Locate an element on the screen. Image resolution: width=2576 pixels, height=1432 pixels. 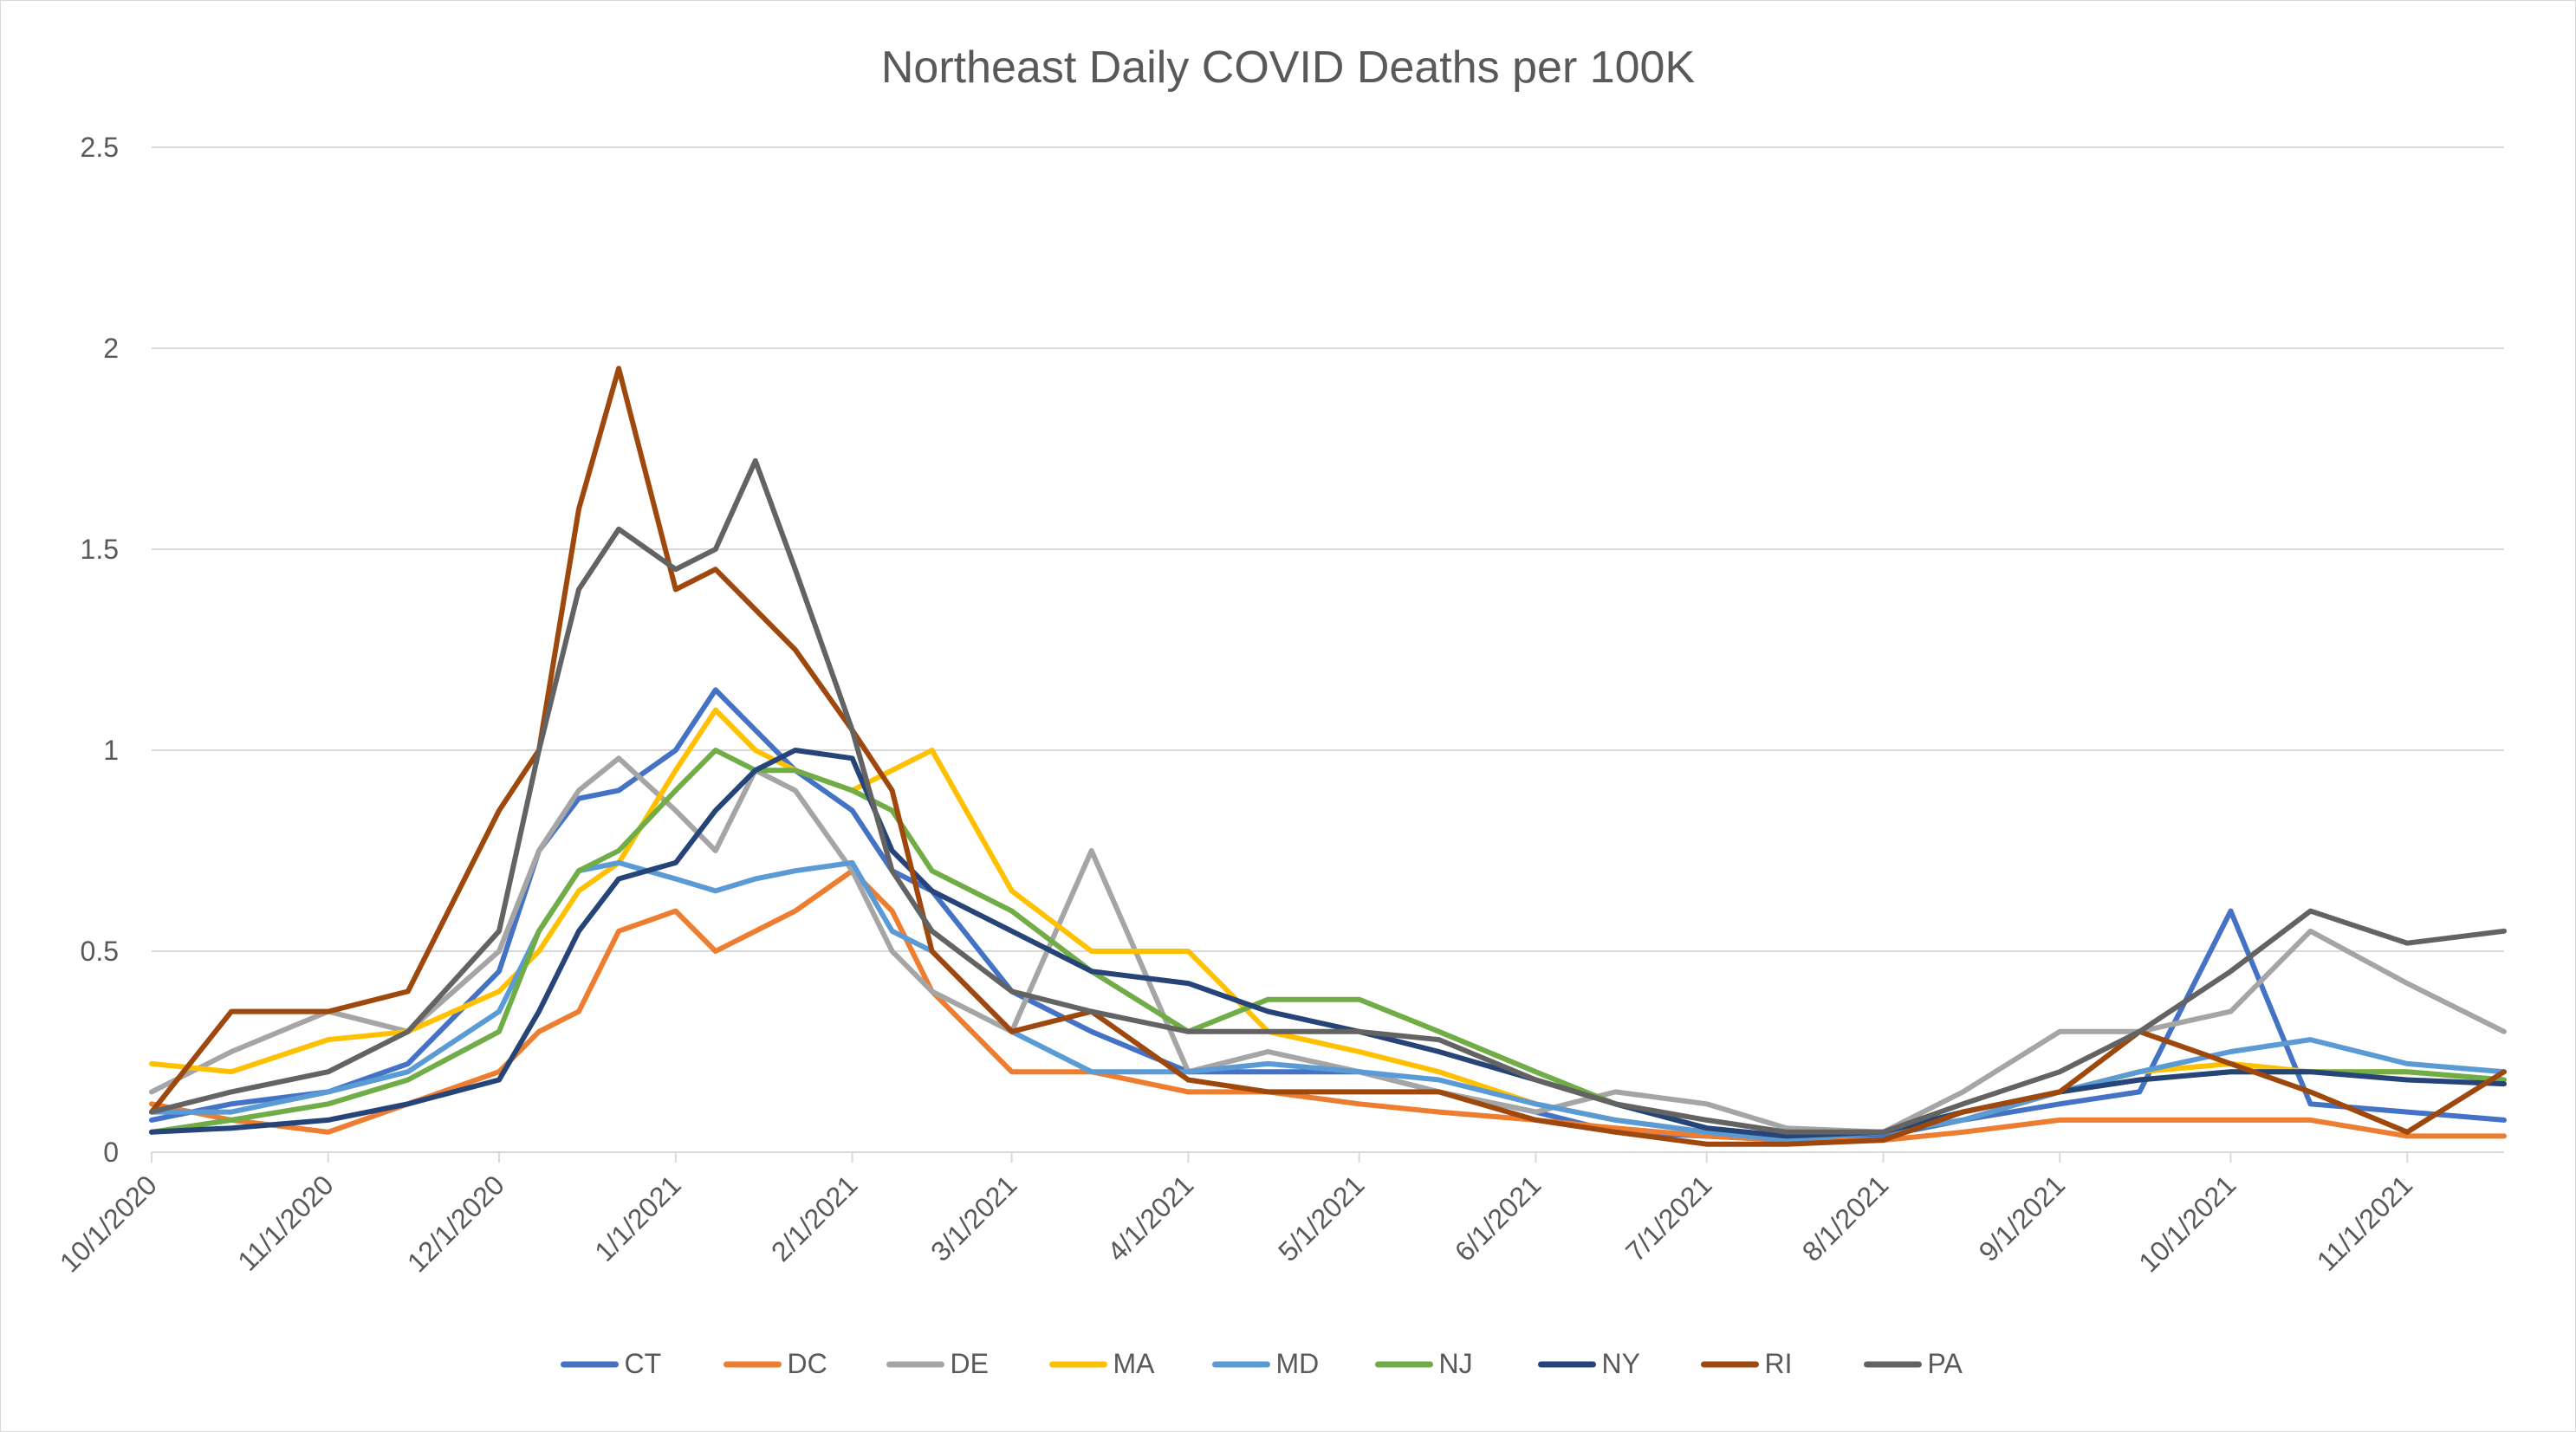
x-tick-label: 9/1/2021 is located at coordinates (2023, 1218).